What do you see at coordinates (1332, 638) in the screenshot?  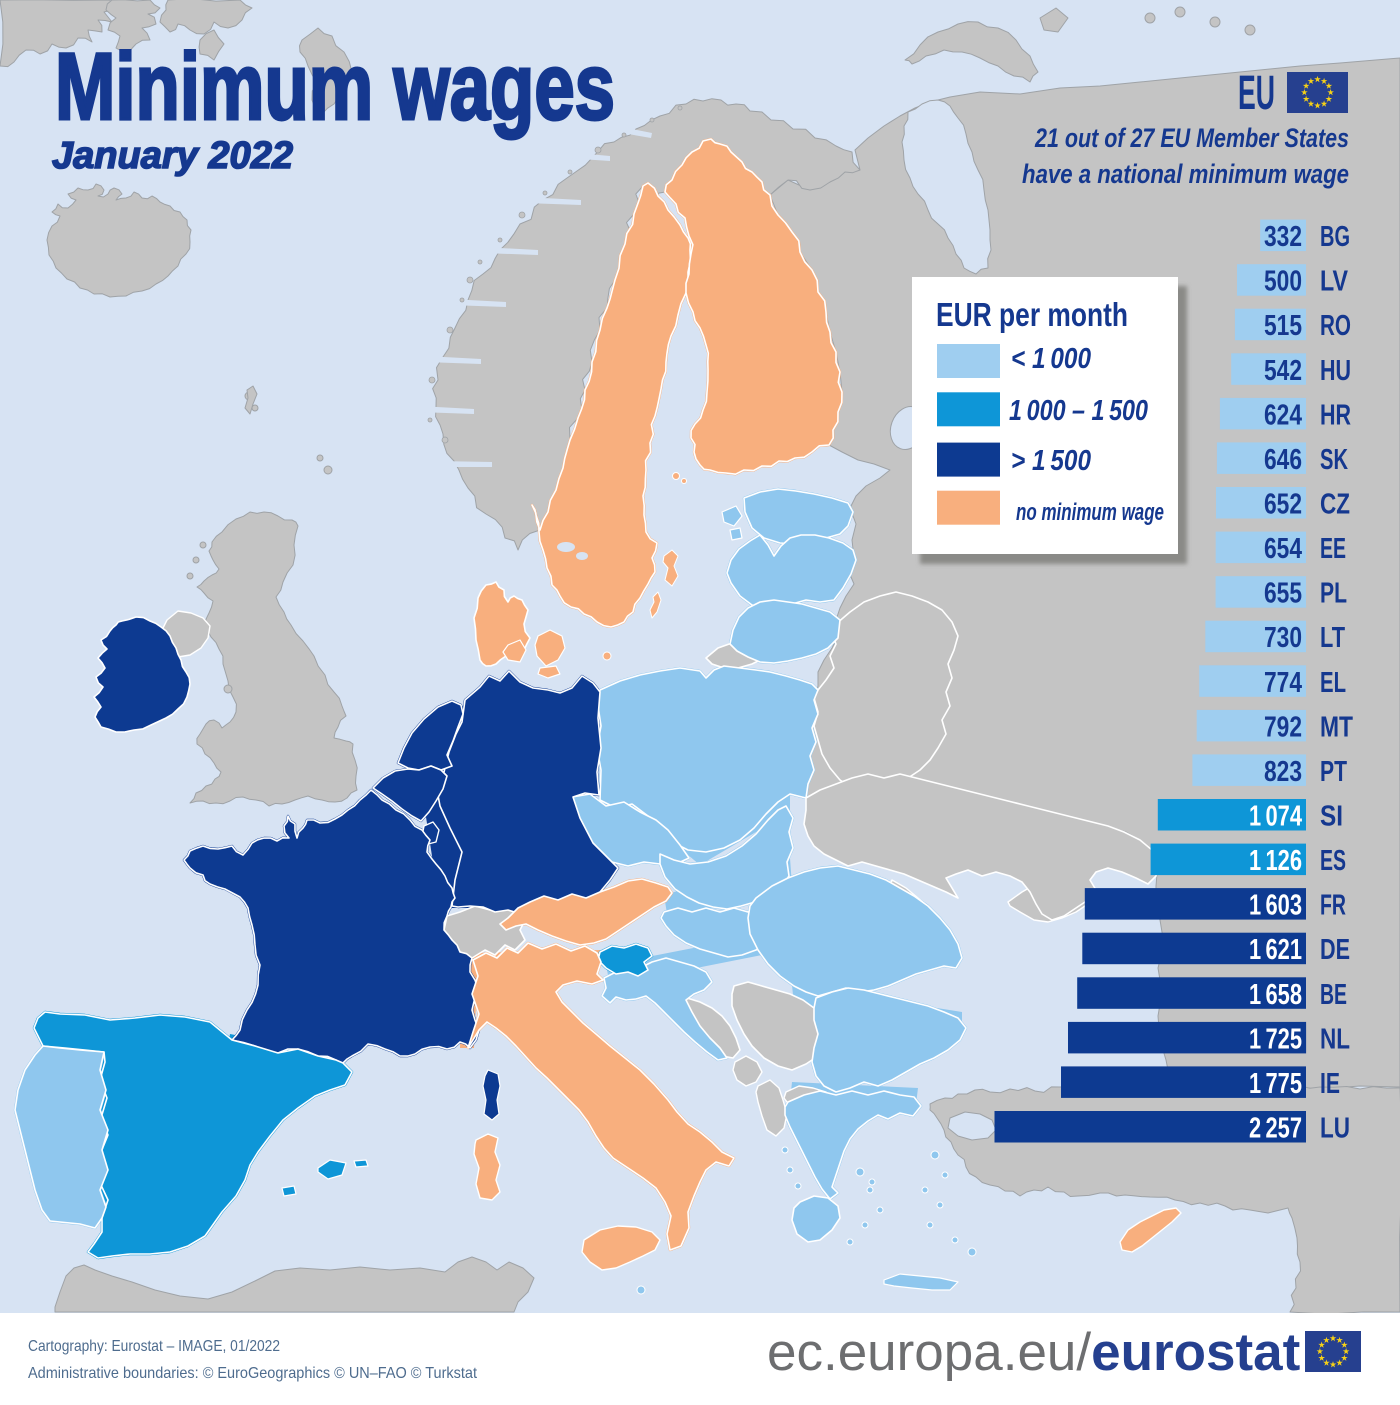 I see `svg-text: LT` at bounding box center [1332, 638].